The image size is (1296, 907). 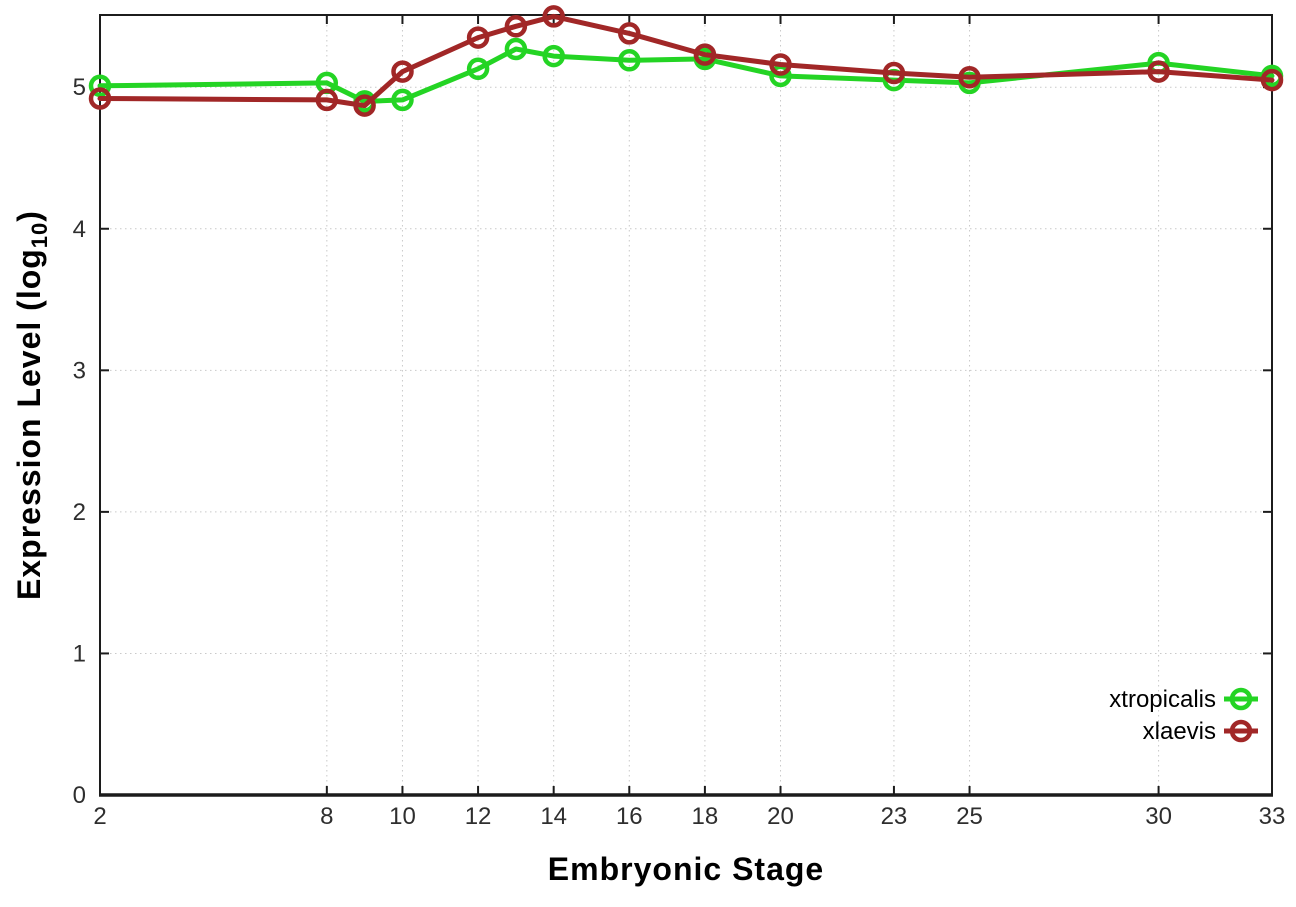 What do you see at coordinates (686, 869) in the screenshot?
I see `x-axis-title: Embryonic Stage` at bounding box center [686, 869].